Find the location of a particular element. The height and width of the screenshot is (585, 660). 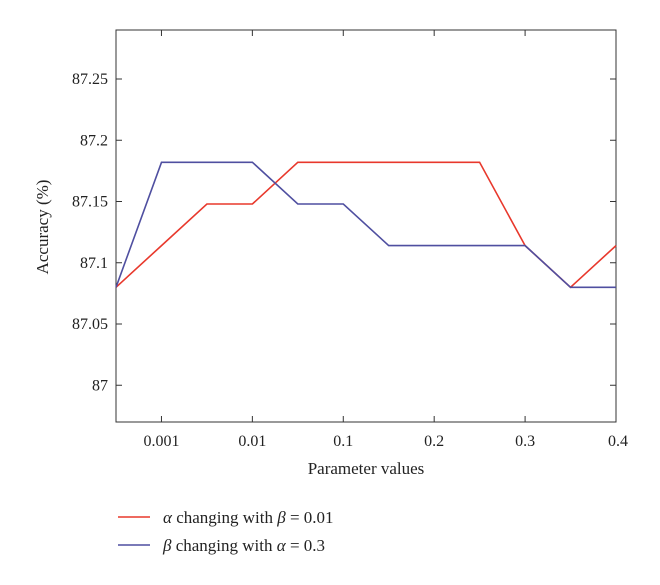

y-tick-label: 87.25 is located at coordinates (90, 79).